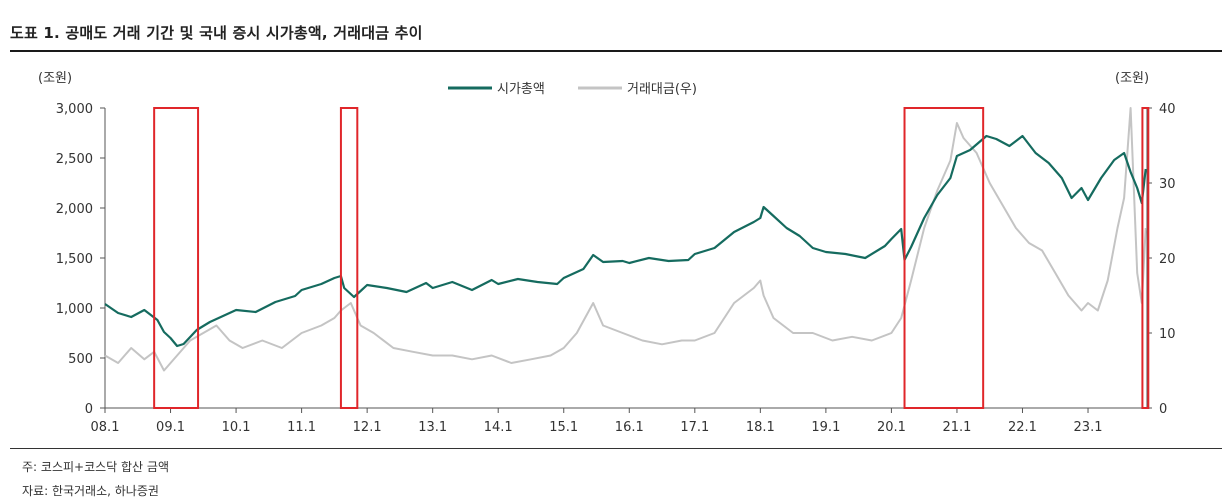  What do you see at coordinates (1167, 334) in the screenshot?
I see `y2-tick-label: 10` at bounding box center [1167, 334].